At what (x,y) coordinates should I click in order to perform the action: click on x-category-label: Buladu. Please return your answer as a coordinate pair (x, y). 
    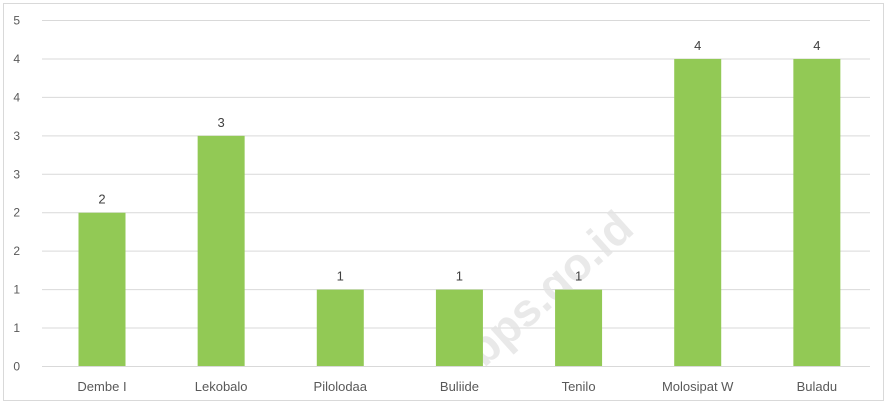
    Looking at the image, I should click on (817, 386).